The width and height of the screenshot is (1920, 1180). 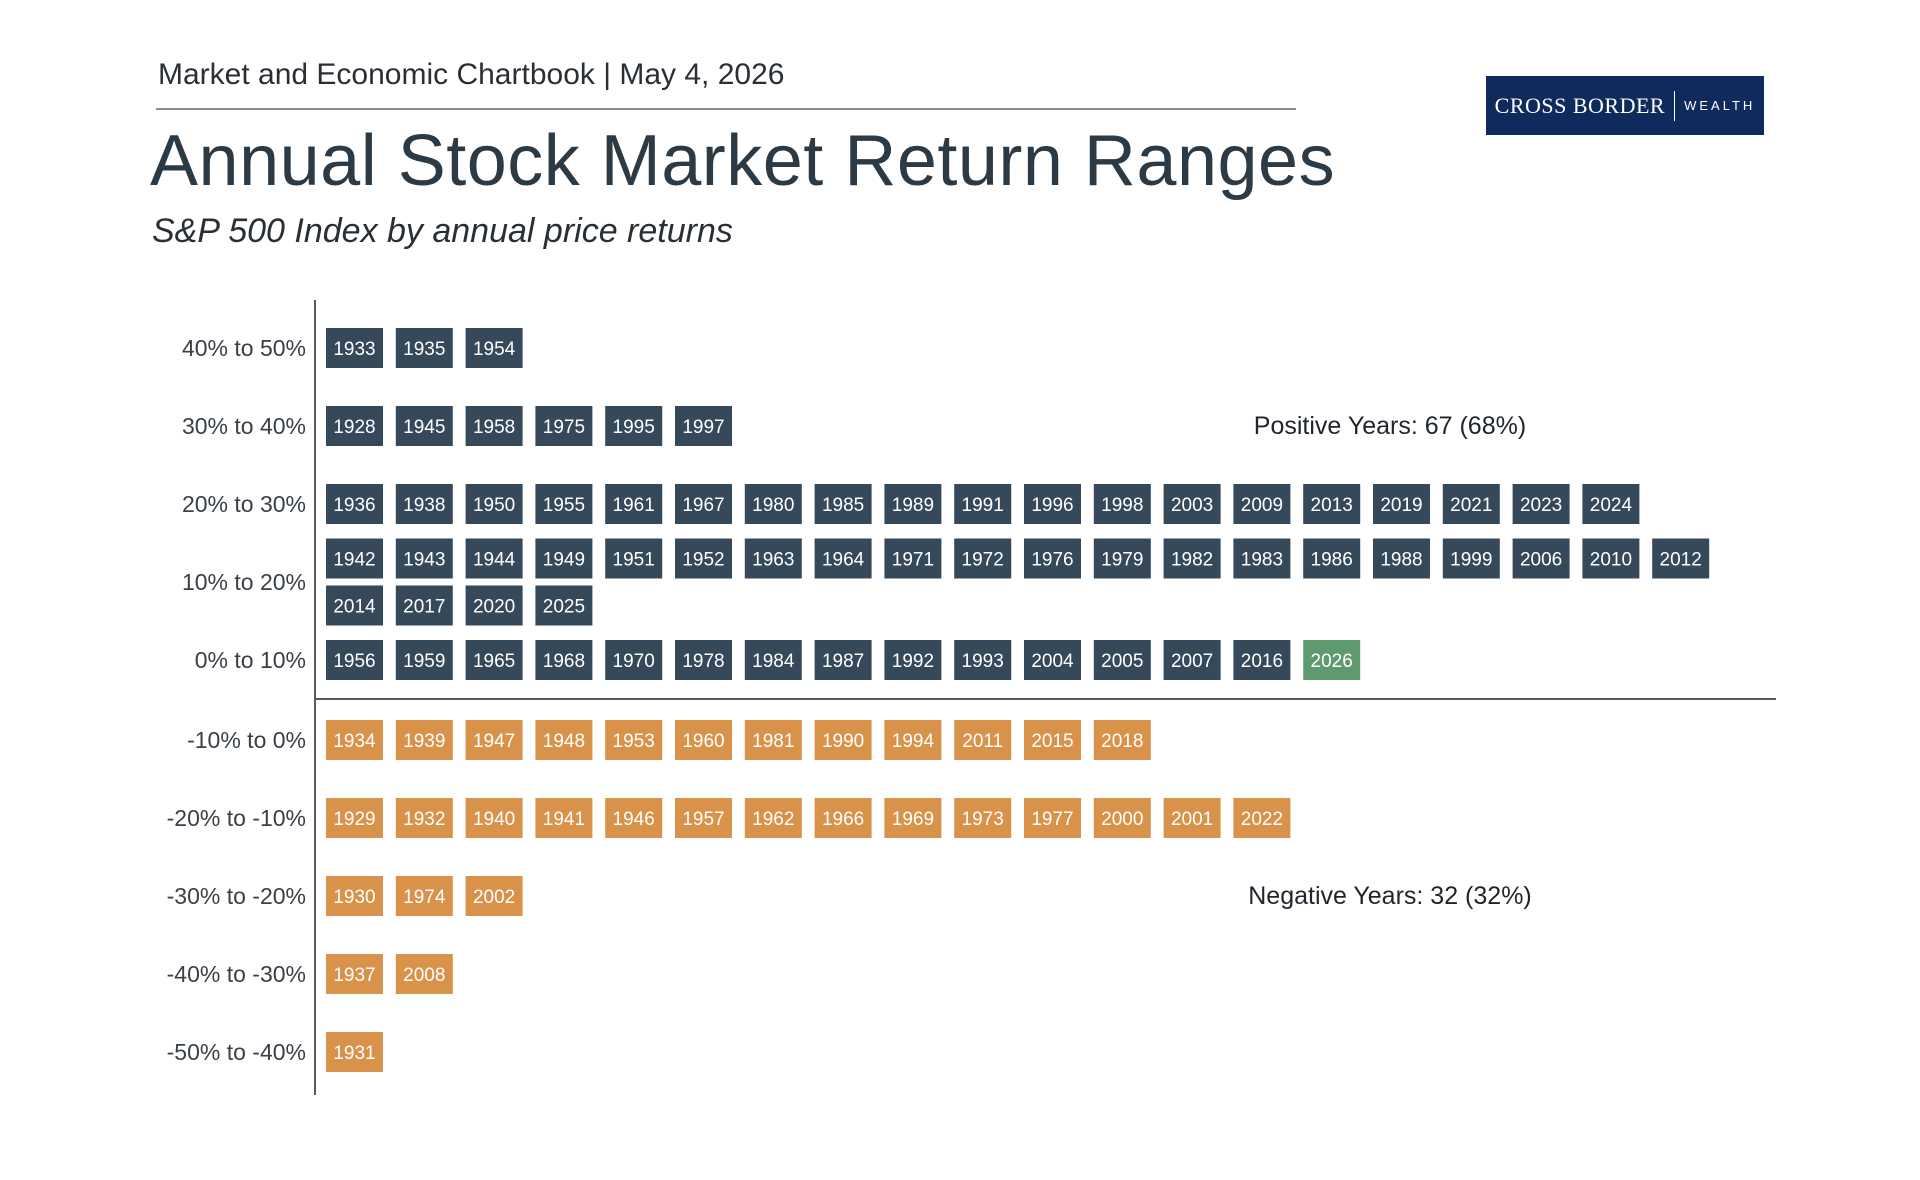 I want to click on year-label: 2008, so click(x=424, y=975).